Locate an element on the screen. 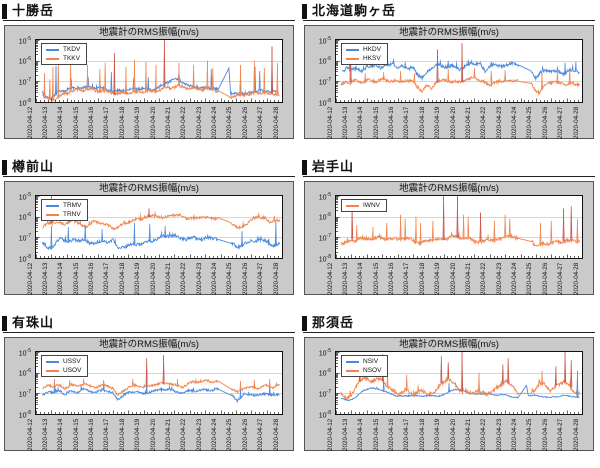 The image size is (600, 468). volcano-name: 那須岳 is located at coordinates (333, 322).